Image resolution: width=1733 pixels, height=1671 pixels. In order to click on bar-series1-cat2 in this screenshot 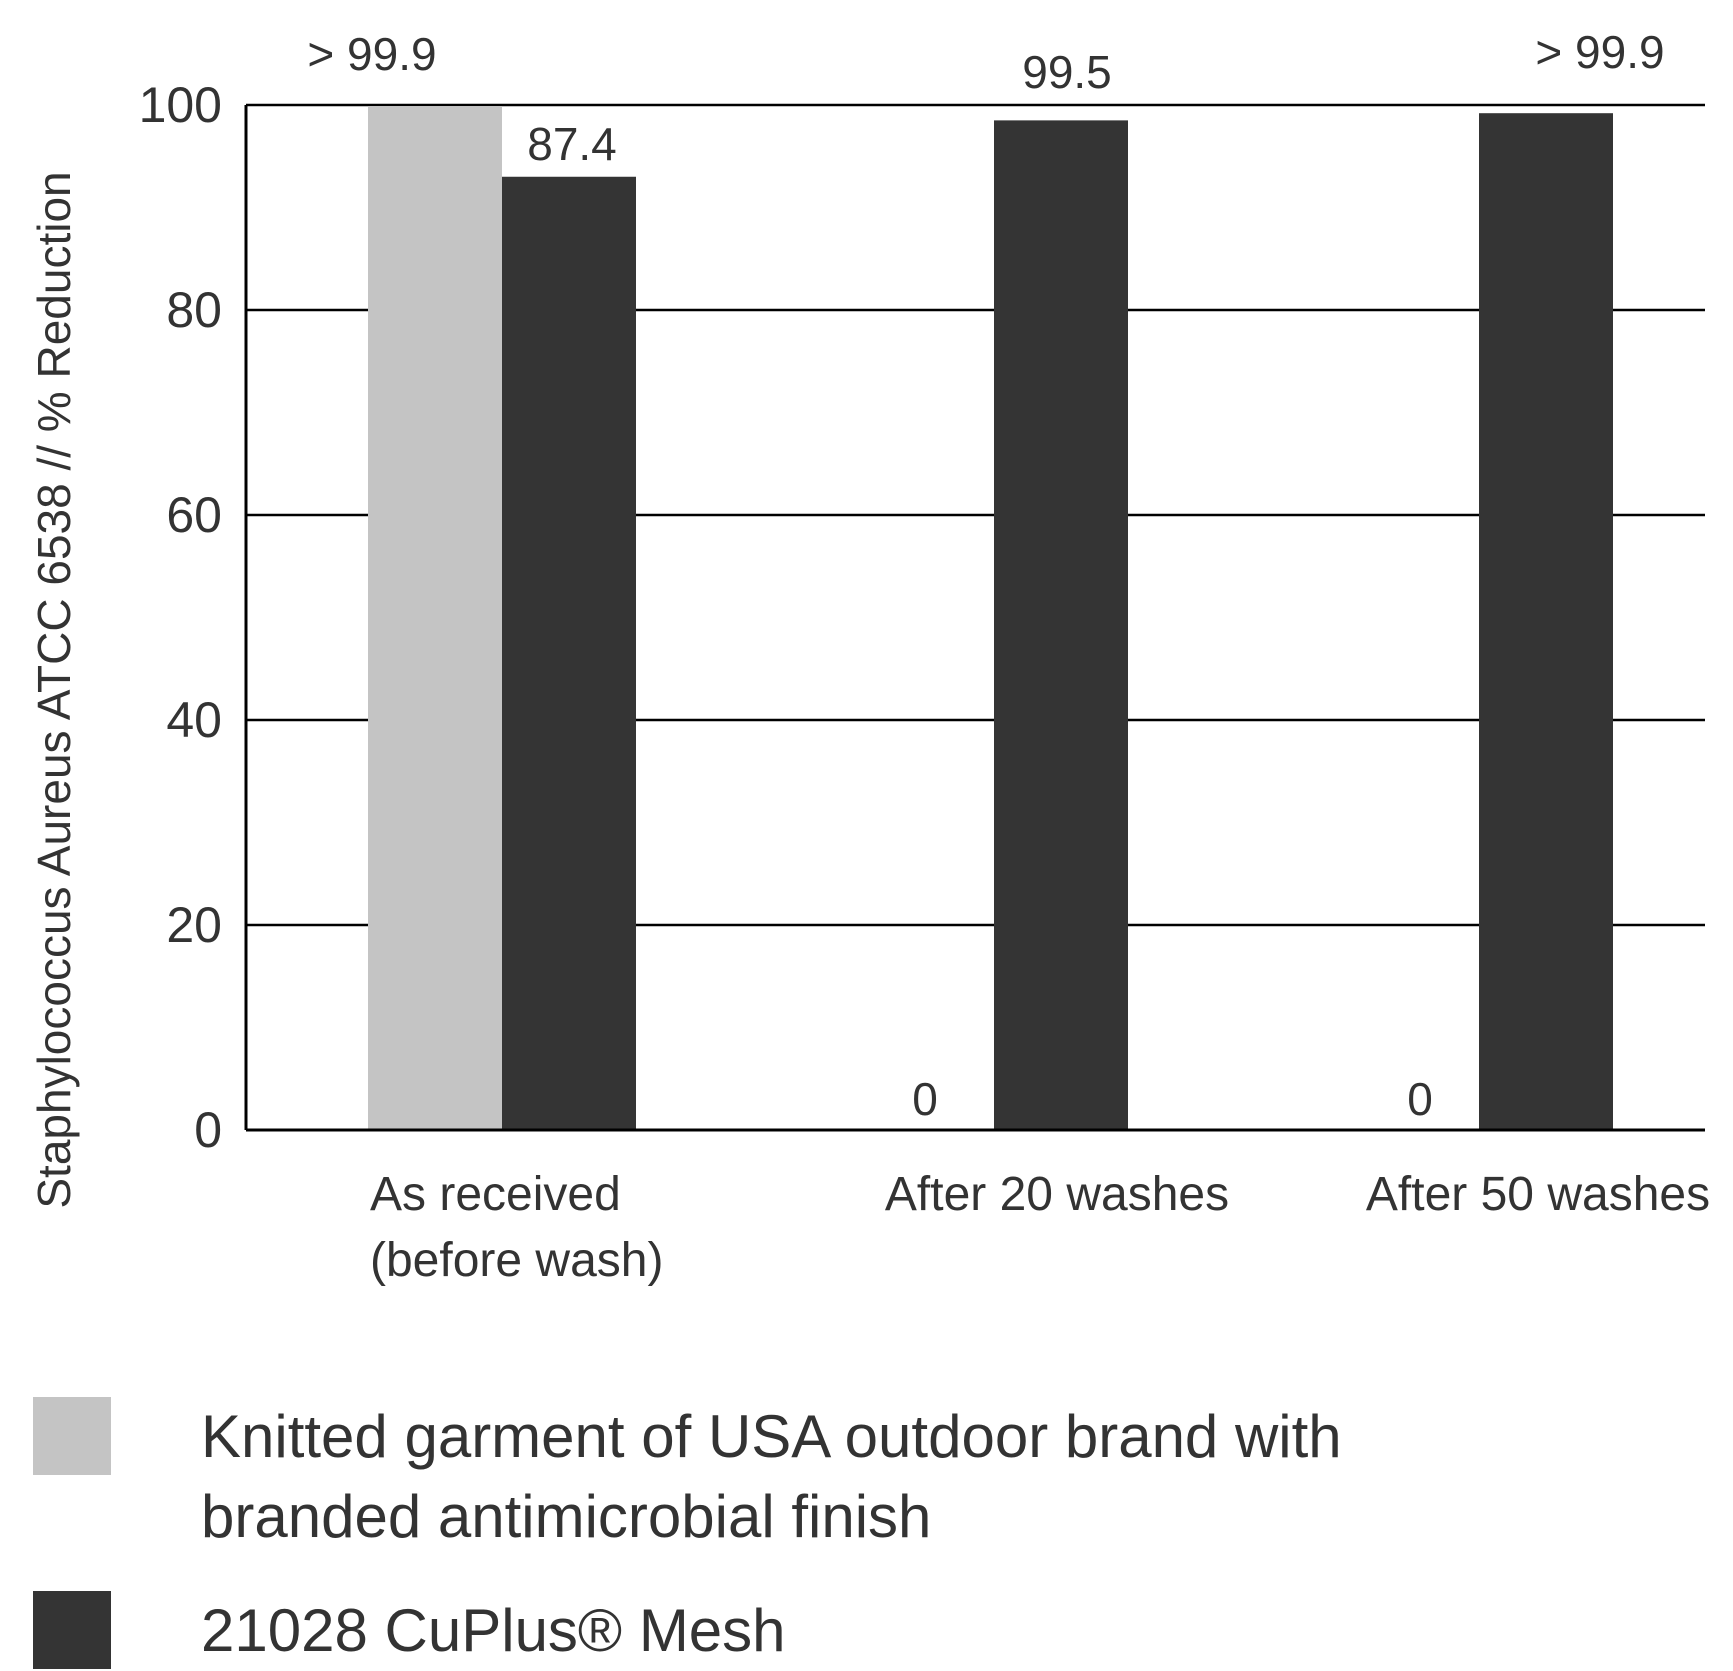, I will do `click(1546, 621)`.